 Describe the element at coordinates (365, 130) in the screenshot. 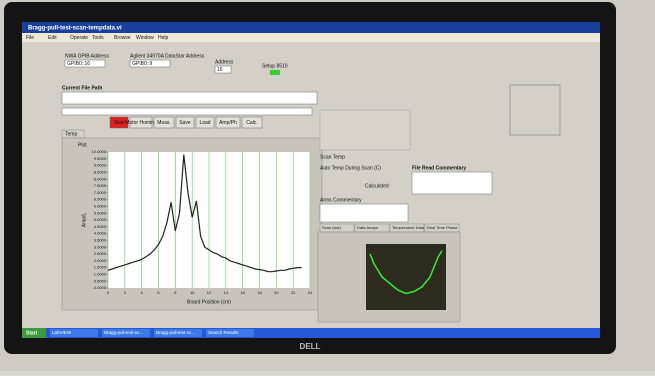

I see `subpanel` at that location.